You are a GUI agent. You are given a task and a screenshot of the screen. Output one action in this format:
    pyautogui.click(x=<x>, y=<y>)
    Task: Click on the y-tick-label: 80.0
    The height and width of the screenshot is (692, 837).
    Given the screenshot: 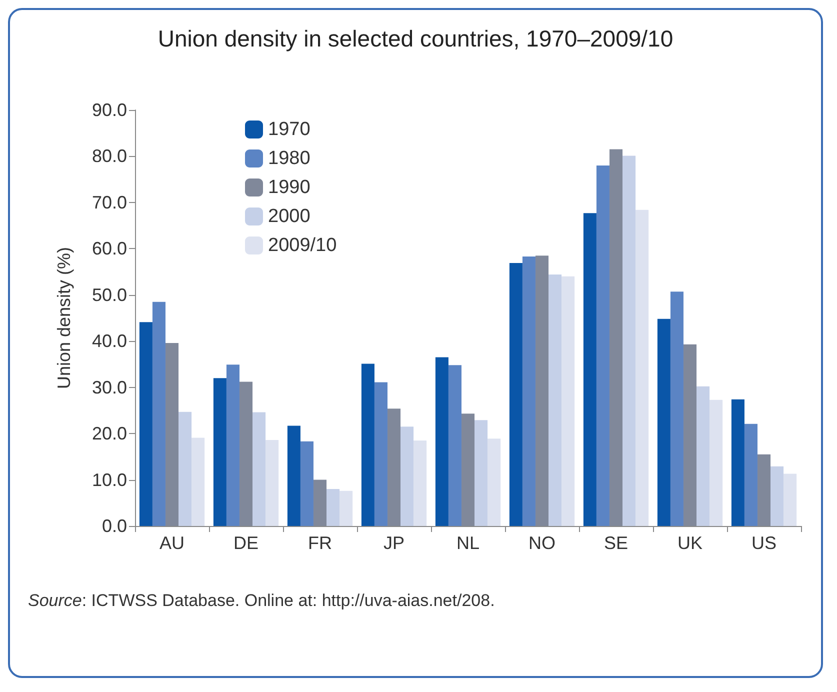 What is the action you would take?
    pyautogui.click(x=109, y=156)
    